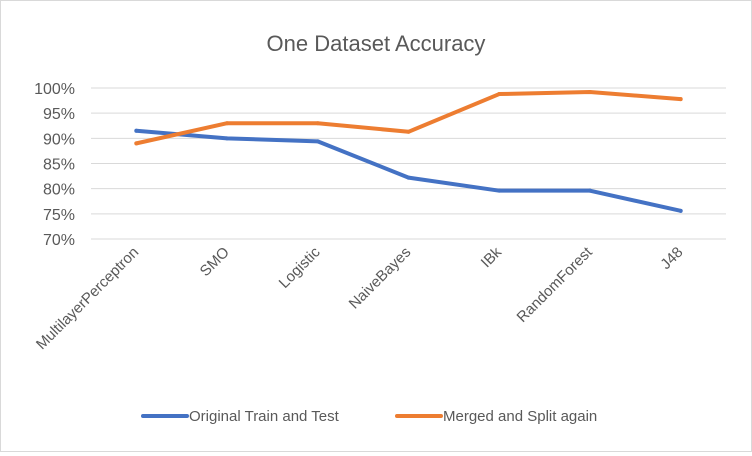 The image size is (752, 456). I want to click on x-tick-label: NaiveBayes, so click(380, 278).